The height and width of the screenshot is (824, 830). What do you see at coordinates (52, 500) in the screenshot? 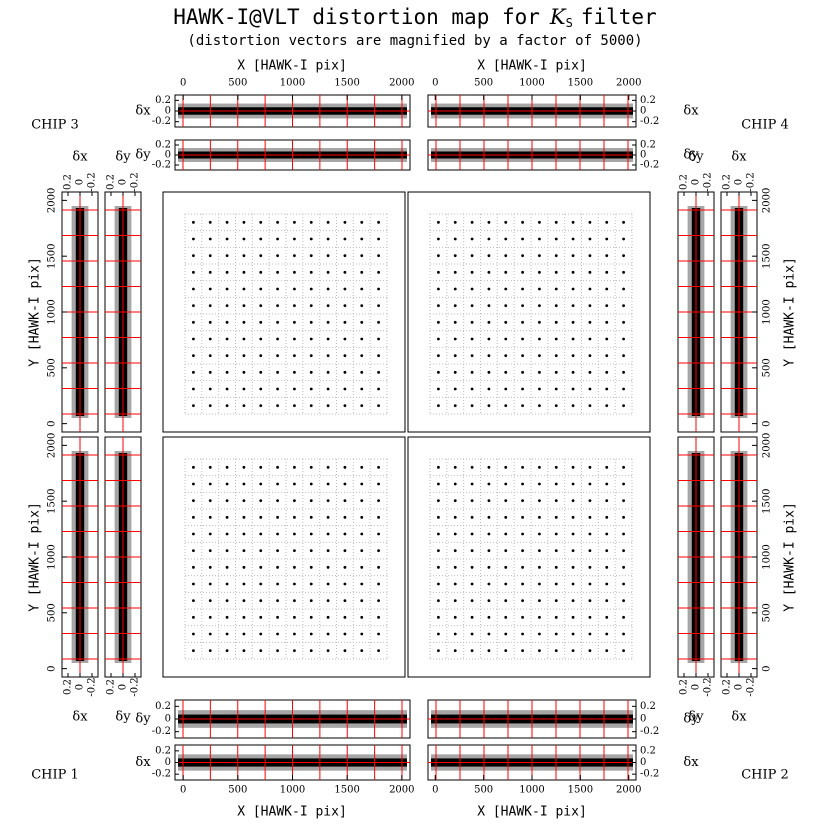
I see `y-tick-label: 1500` at bounding box center [52, 500].